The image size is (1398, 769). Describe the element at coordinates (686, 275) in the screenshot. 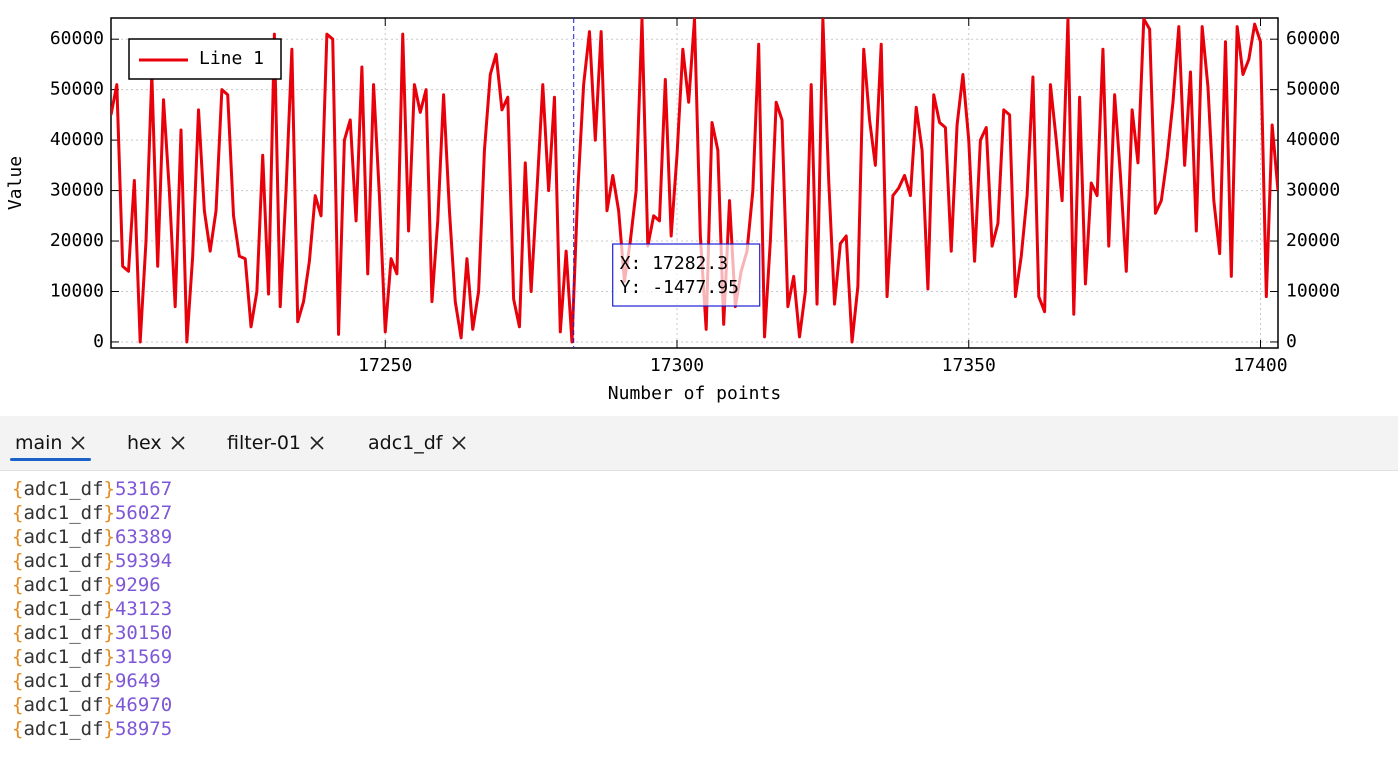

I see `cursor-box` at that location.